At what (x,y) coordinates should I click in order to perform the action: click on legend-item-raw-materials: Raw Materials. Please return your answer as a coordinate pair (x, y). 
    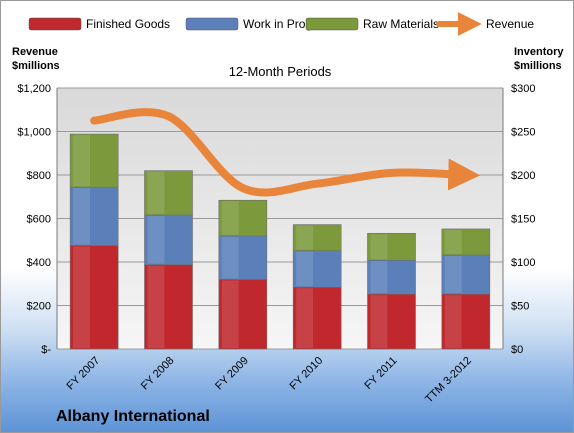
    Looking at the image, I should click on (372, 24).